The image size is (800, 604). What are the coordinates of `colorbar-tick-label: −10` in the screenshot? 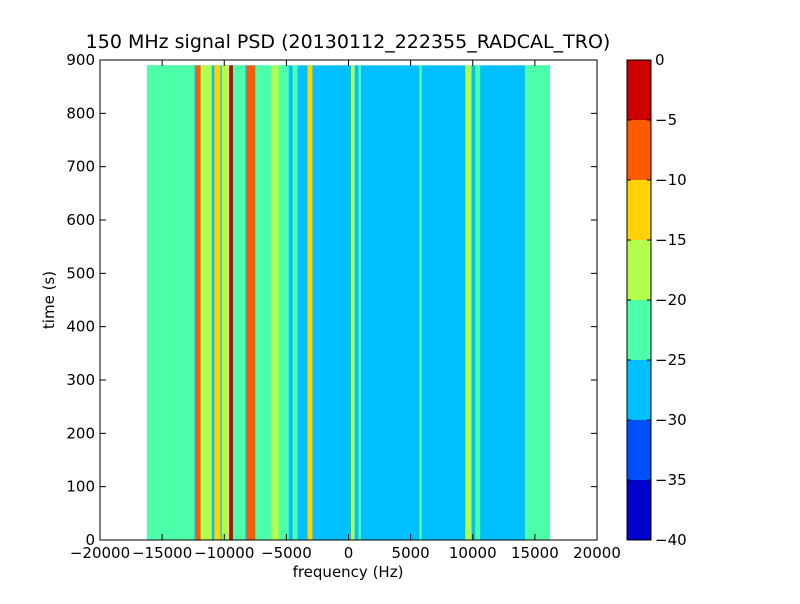 It's located at (671, 180).